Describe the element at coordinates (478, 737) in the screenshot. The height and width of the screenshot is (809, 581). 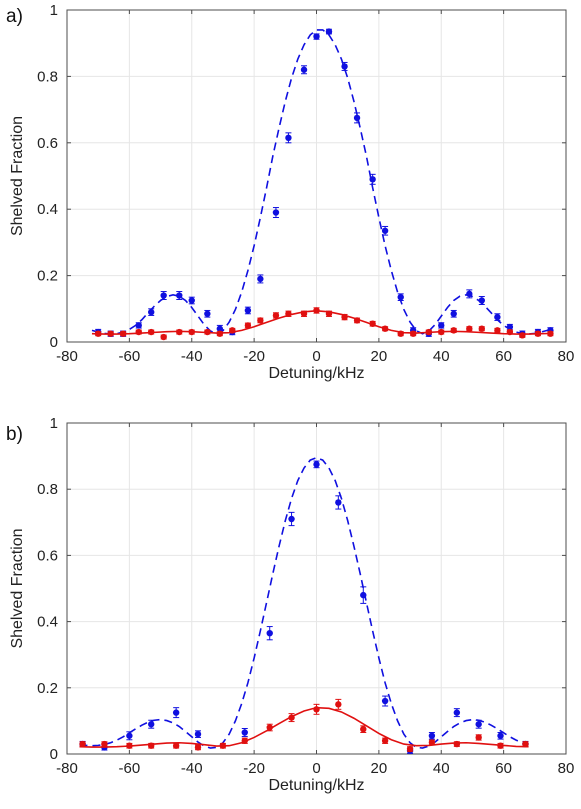
I see `data-point: 52, 0.05` at that location.